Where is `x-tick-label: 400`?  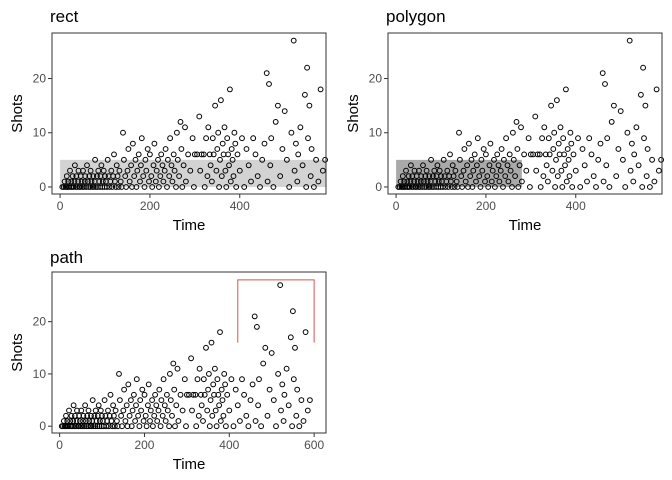
x-tick-label: 400 is located at coordinates (229, 445).